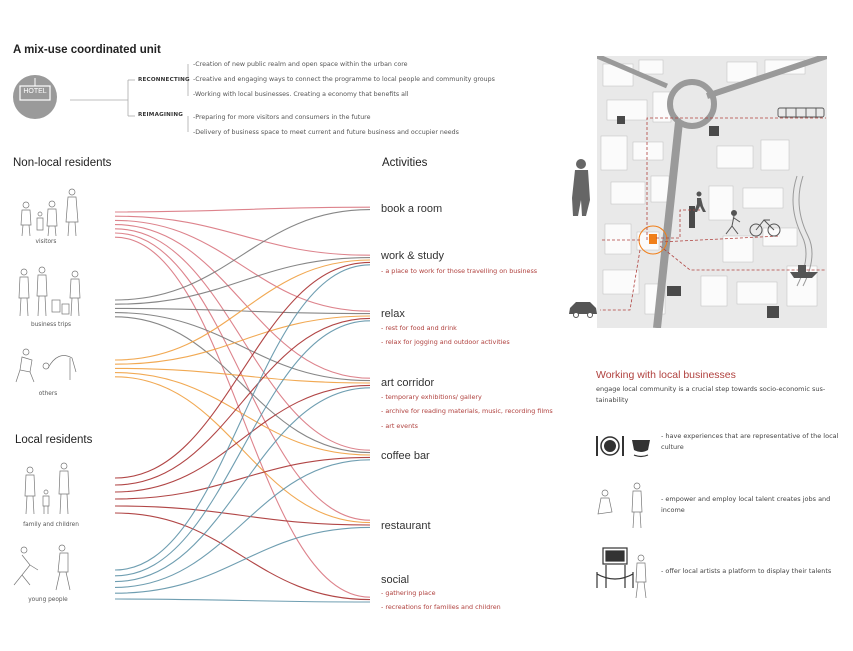  What do you see at coordinates (406, 526) in the screenshot?
I see `activity-restaurant: restaurant` at bounding box center [406, 526].